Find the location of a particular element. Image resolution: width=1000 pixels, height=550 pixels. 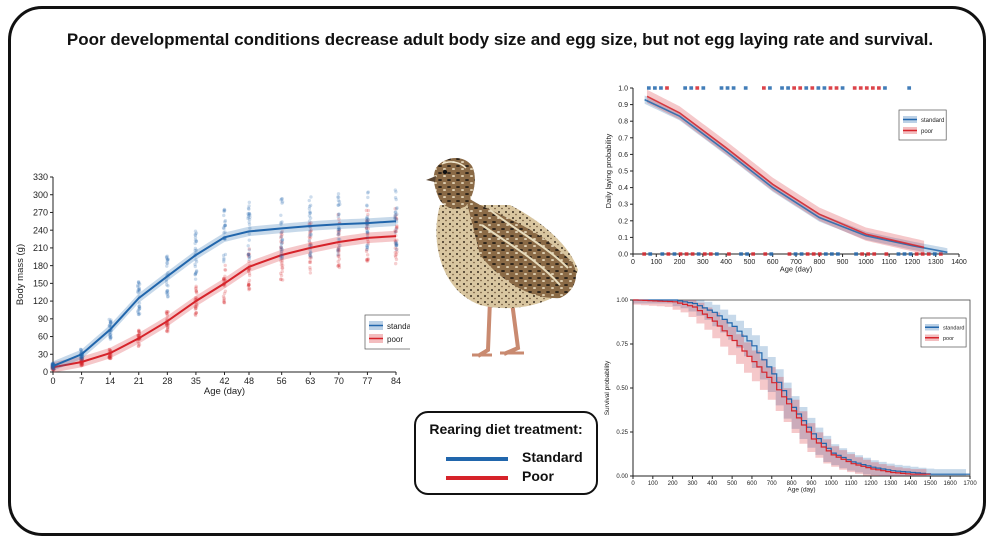

y-tick-label: 90 is located at coordinates (43, 319).